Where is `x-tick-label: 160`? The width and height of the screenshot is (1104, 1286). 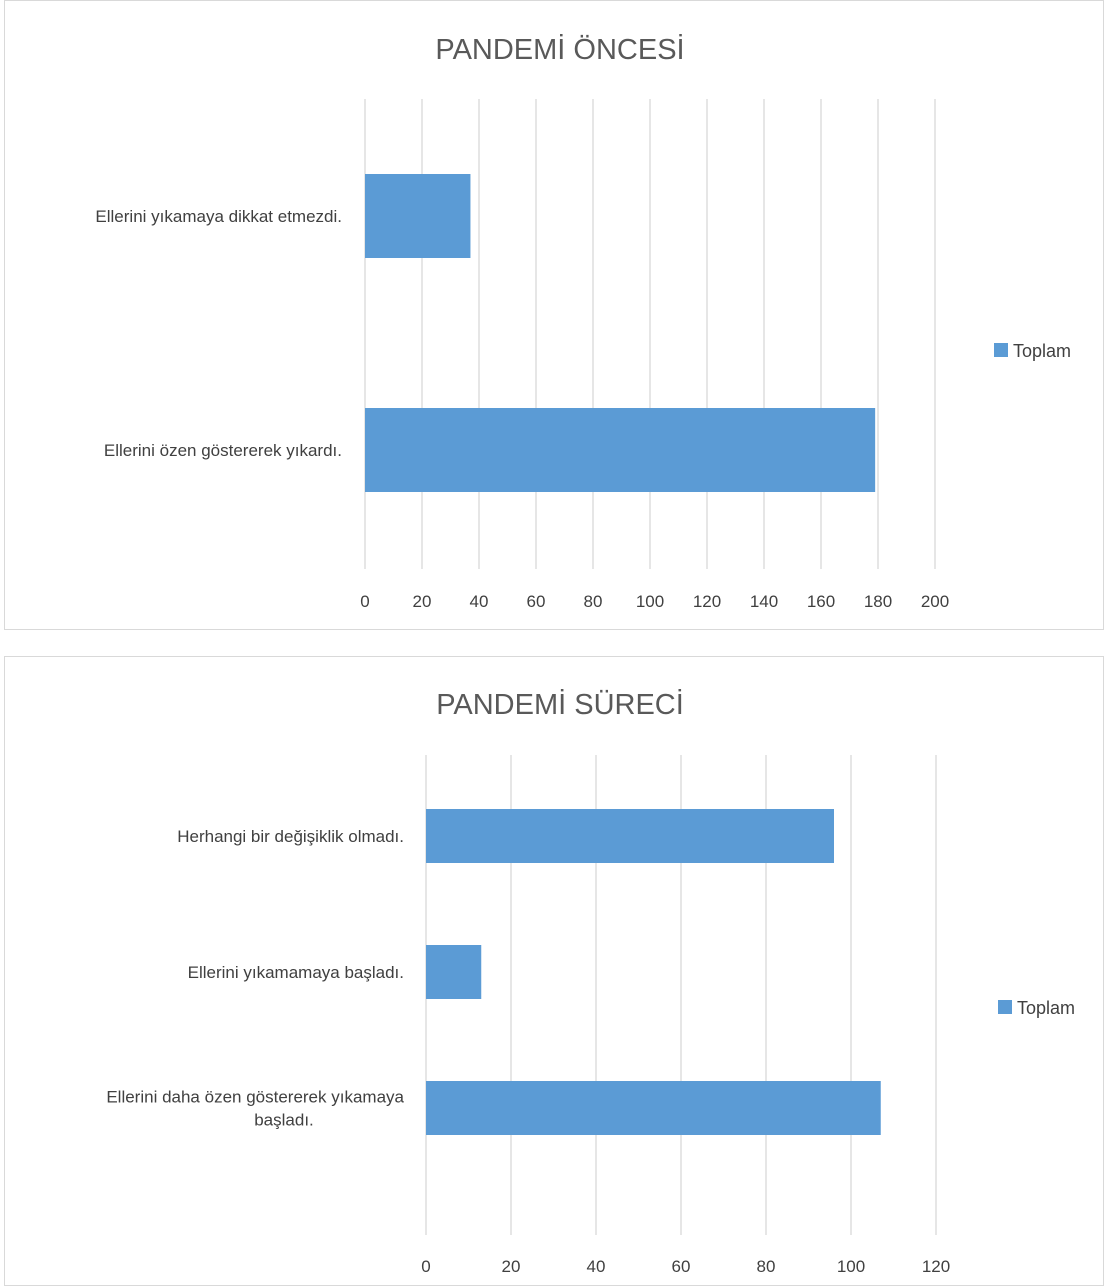 x-tick-label: 160 is located at coordinates (821, 601).